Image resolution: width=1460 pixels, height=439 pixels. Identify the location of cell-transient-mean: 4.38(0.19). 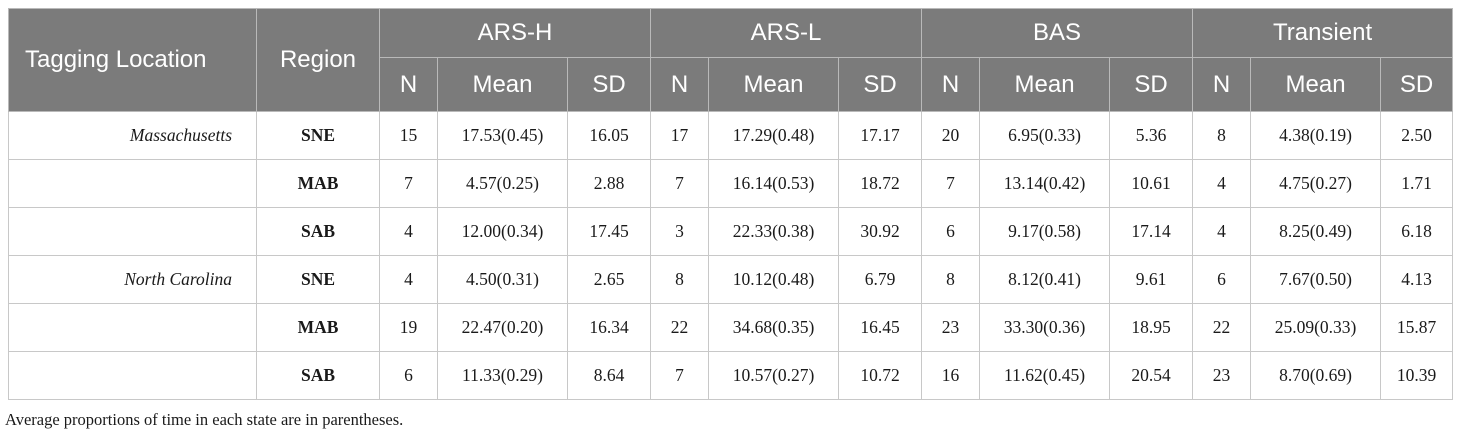
(1316, 135).